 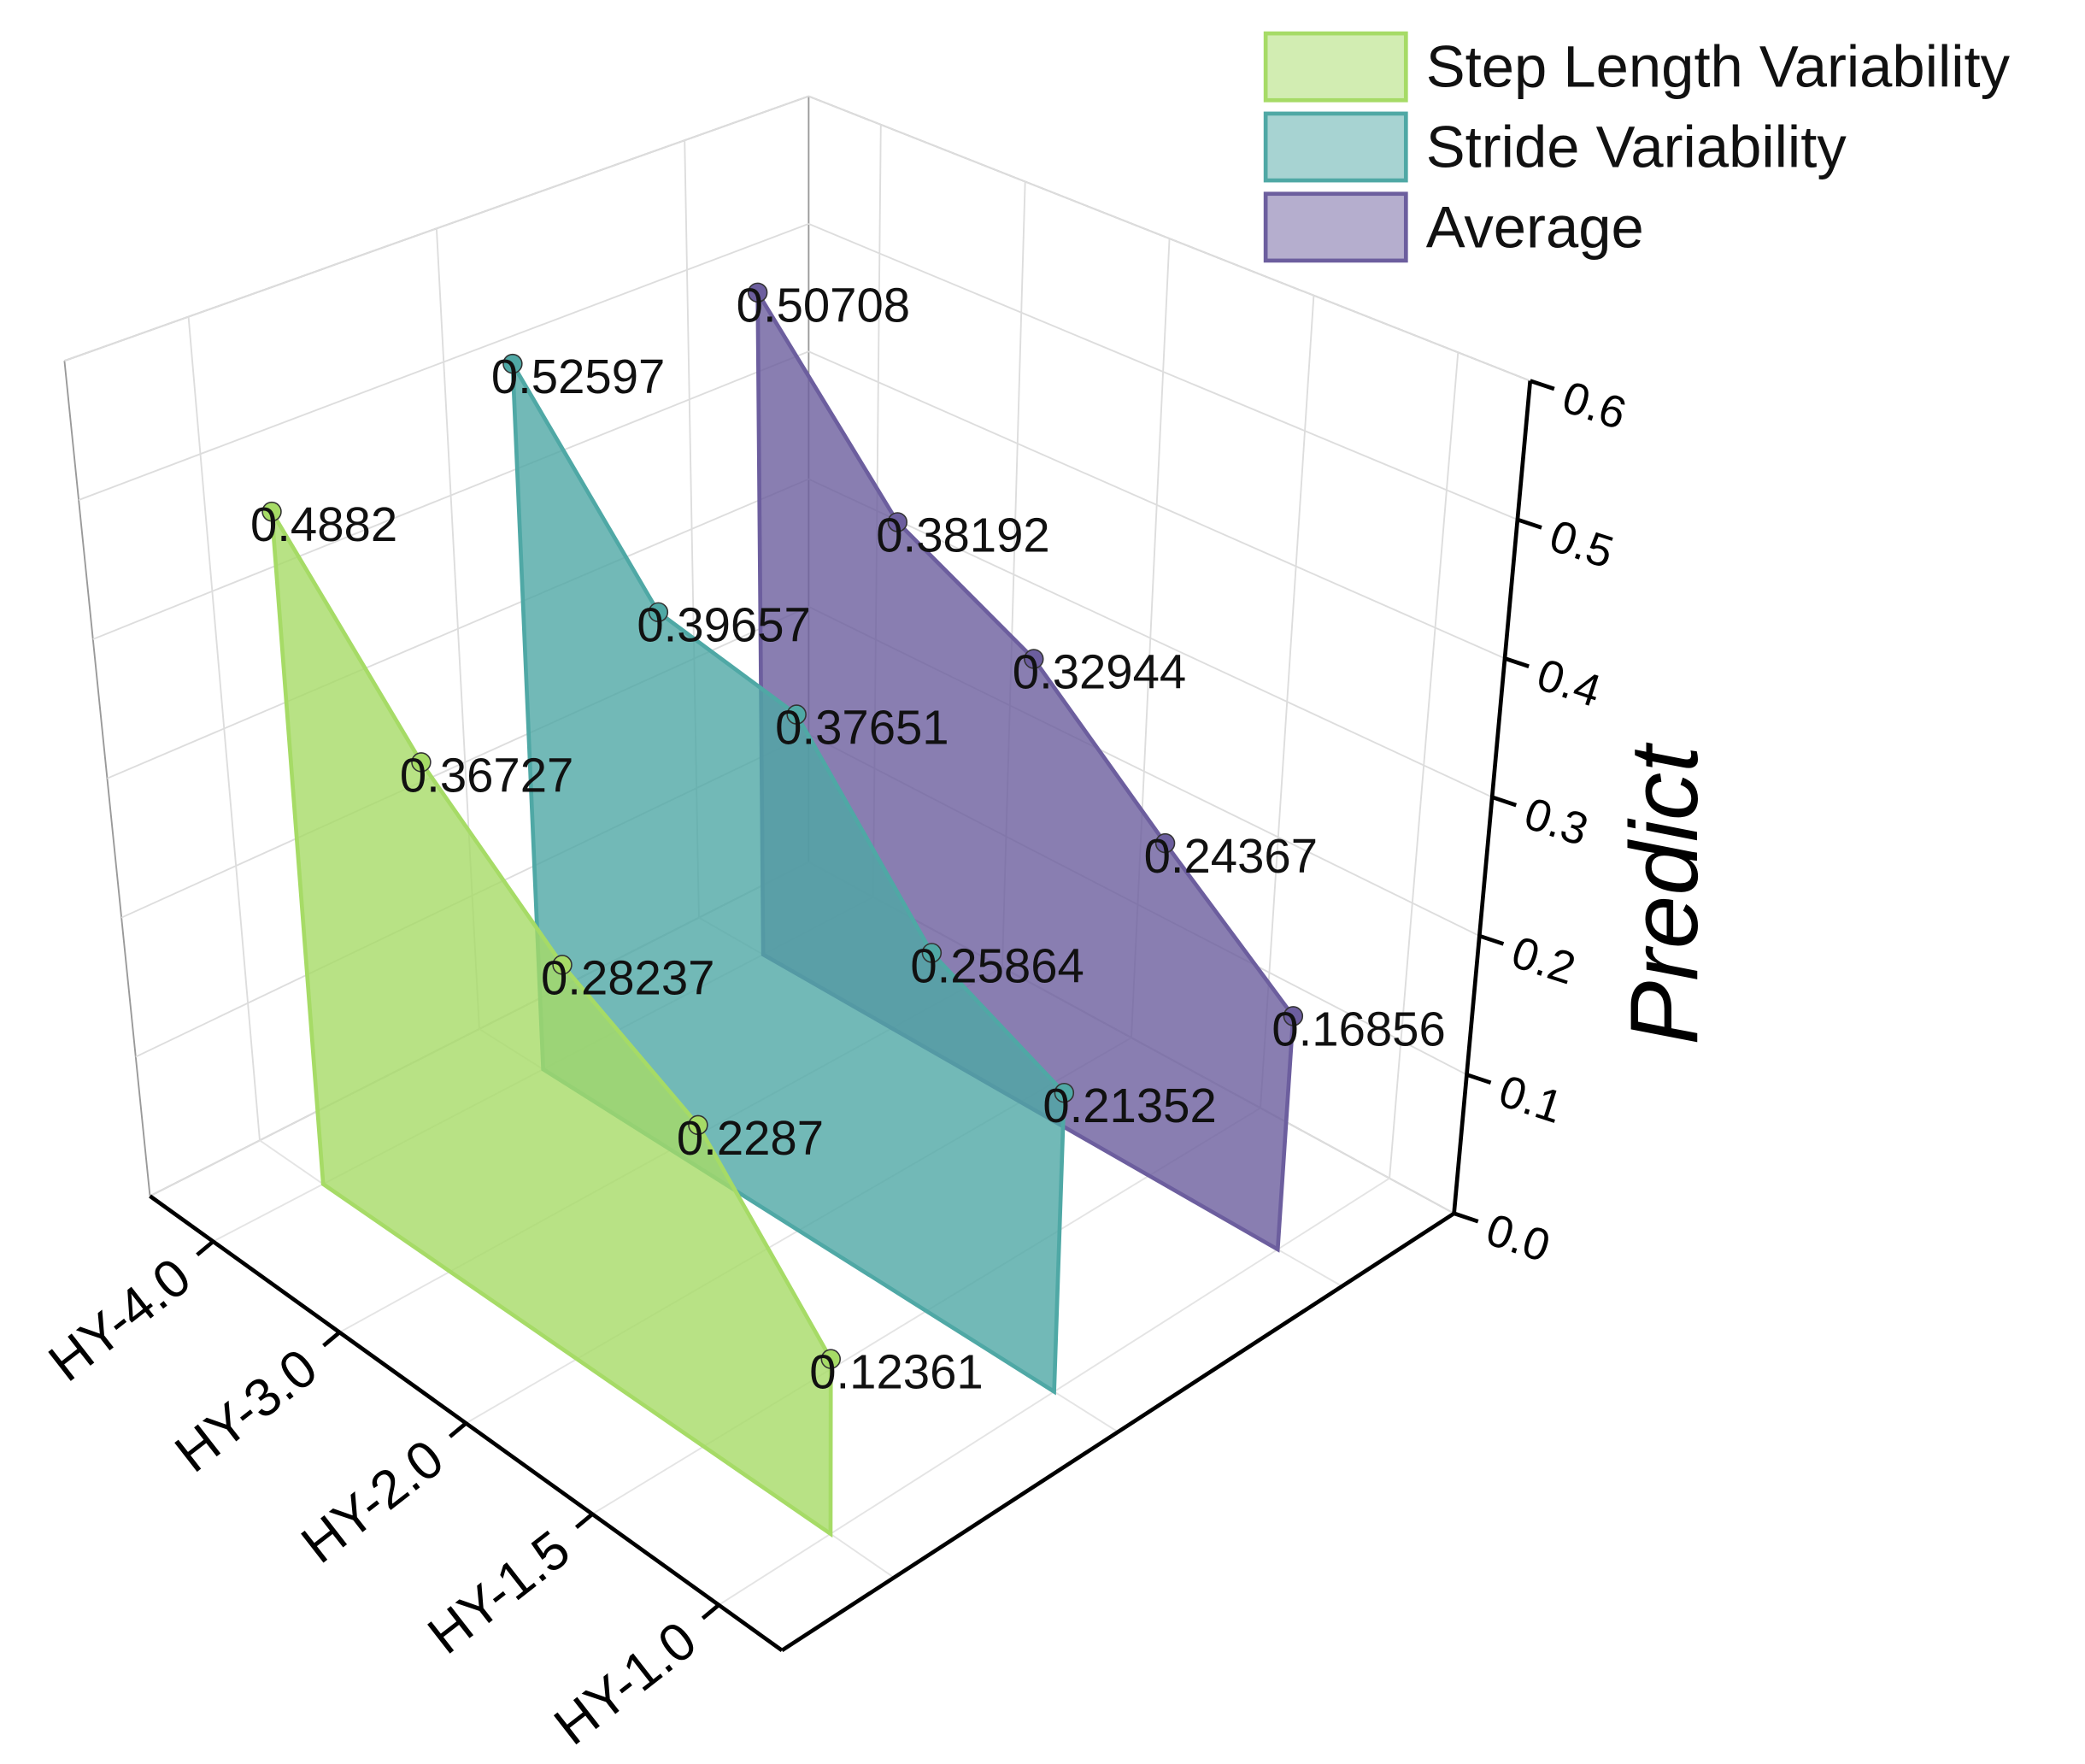 What do you see at coordinates (487, 775) in the screenshot?
I see `data-label: 0.36727` at bounding box center [487, 775].